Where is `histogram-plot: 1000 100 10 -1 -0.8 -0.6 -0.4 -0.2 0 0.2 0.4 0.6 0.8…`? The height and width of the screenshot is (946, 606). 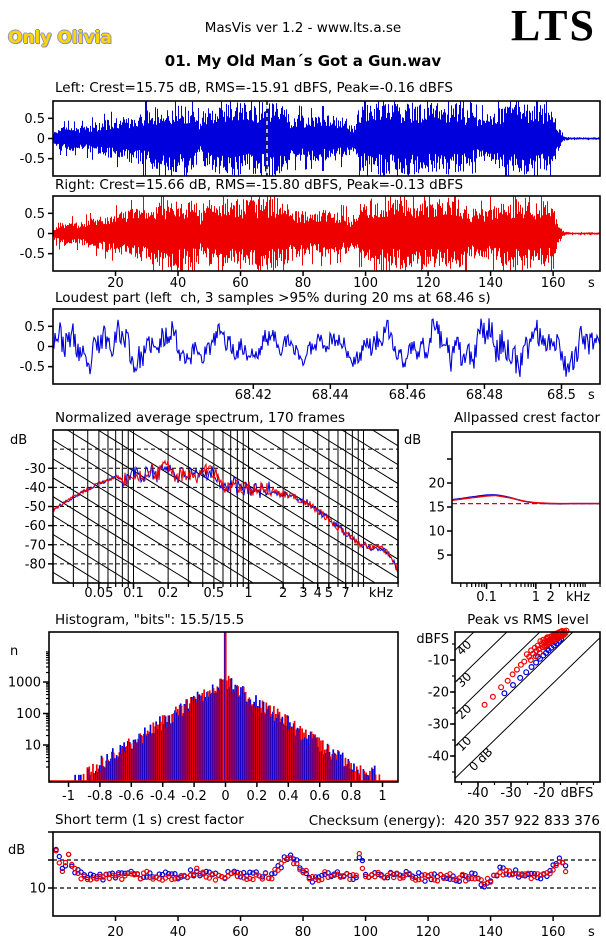 histogram-plot: 1000 100 10 -1 -0.8 -0.6 -0.4 -0.2 0 0.2 0.4 0.6 0.8… is located at coordinates (203, 717).